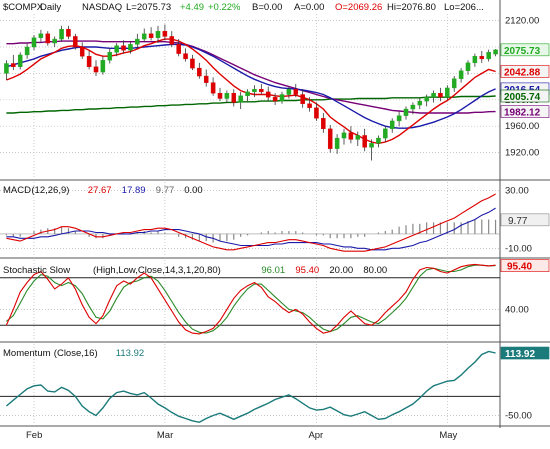 This screenshot has width=550, height=449. I want to click on momentum-params: (Close,16), so click(76, 353).